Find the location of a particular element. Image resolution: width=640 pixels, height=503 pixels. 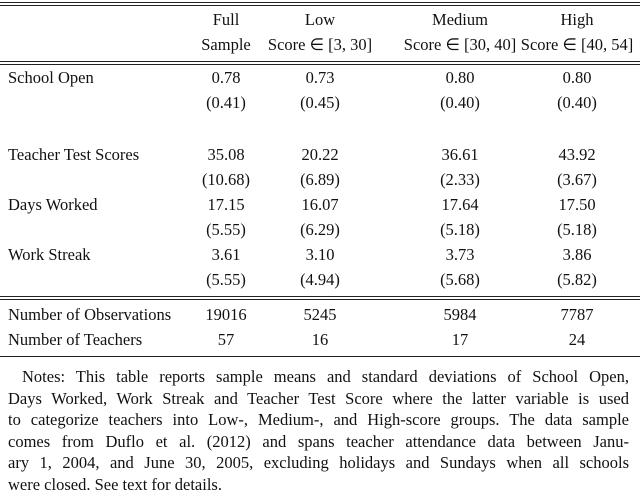

table-row-sd: (5.55) (4.94) (5.68) (5.82) is located at coordinates (320, 280).